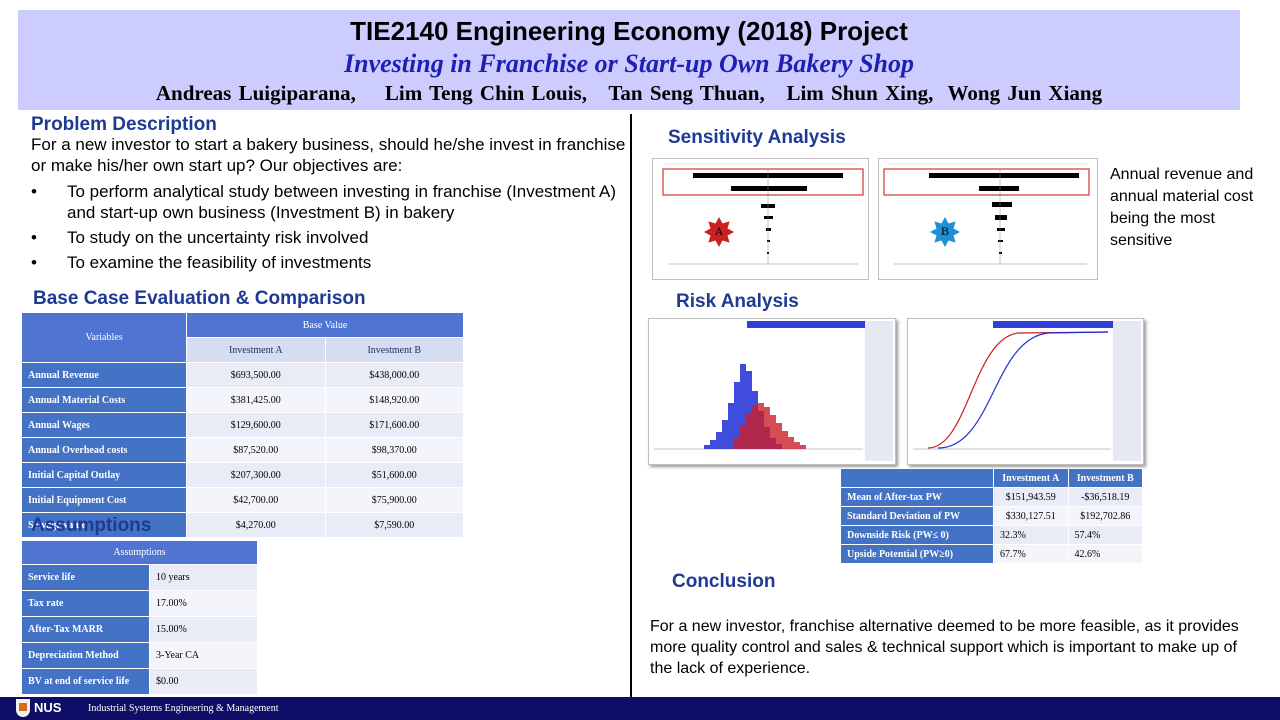  I want to click on col-variables: Variables, so click(104, 337).